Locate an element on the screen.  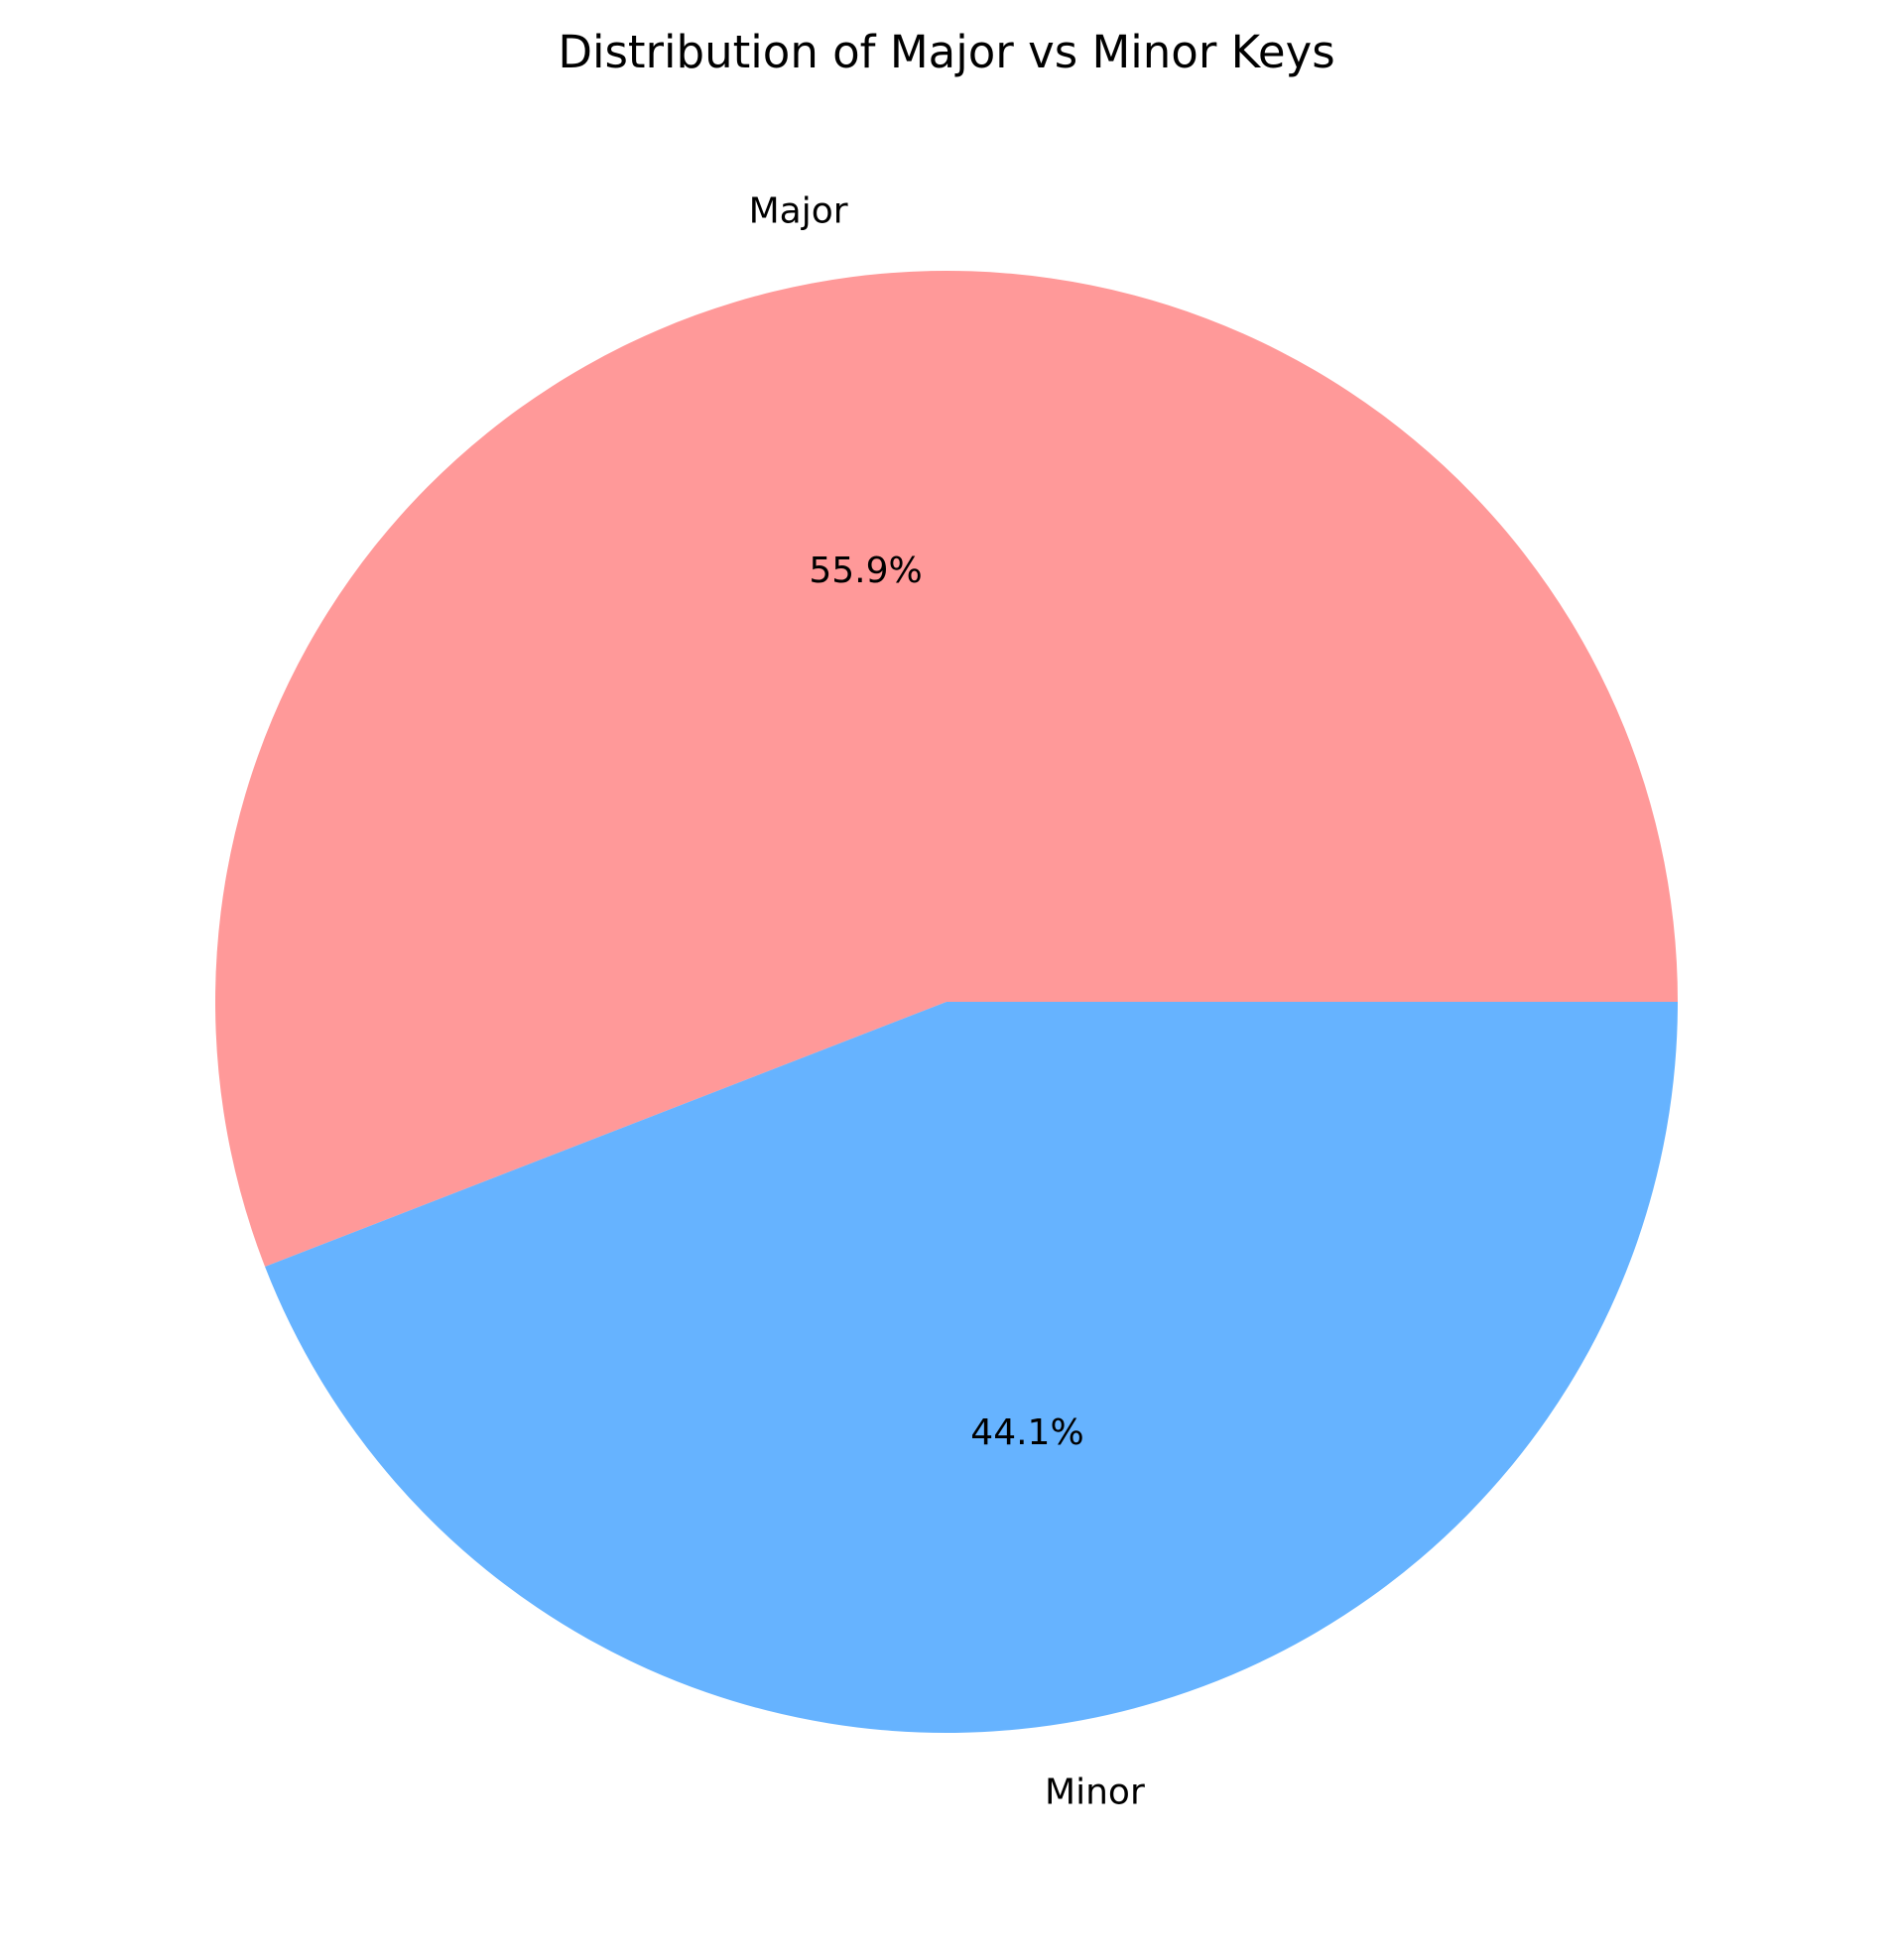
slice-percent-minor: 44.1% is located at coordinates (1026, 1433).